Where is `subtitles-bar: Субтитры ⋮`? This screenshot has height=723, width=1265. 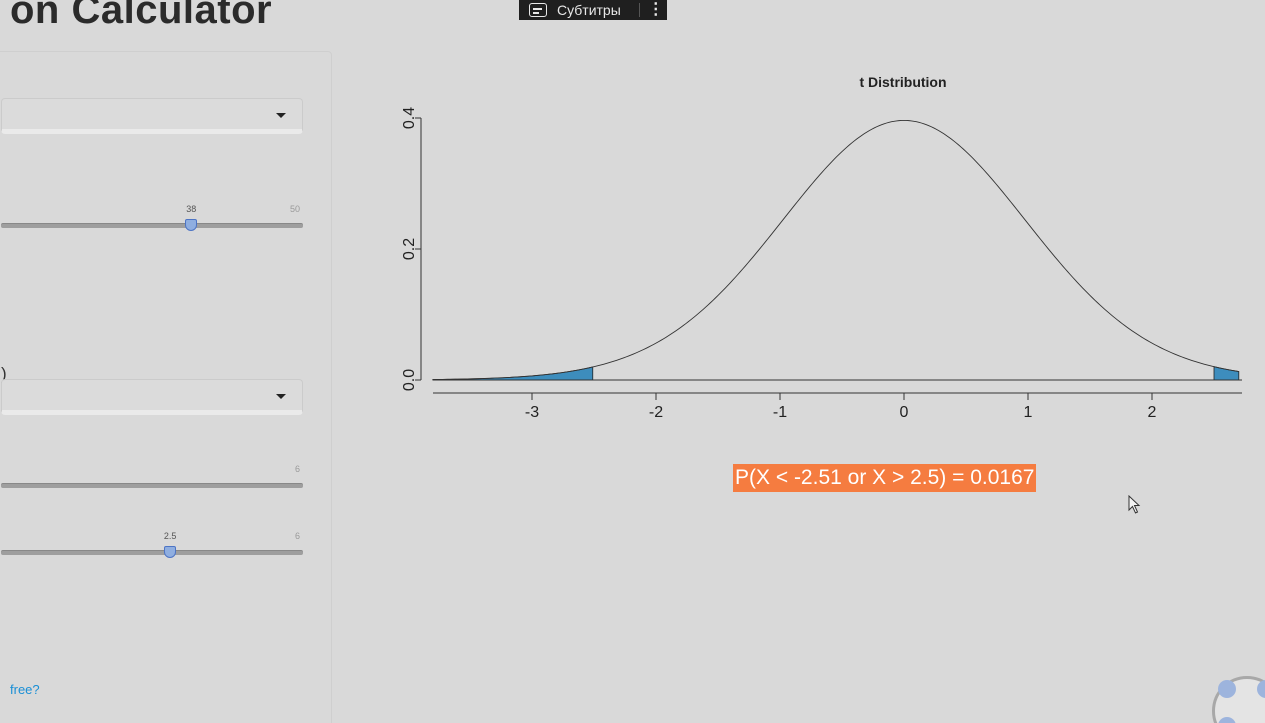
subtitles-bar: Субтитры ⋮ is located at coordinates (593, 10).